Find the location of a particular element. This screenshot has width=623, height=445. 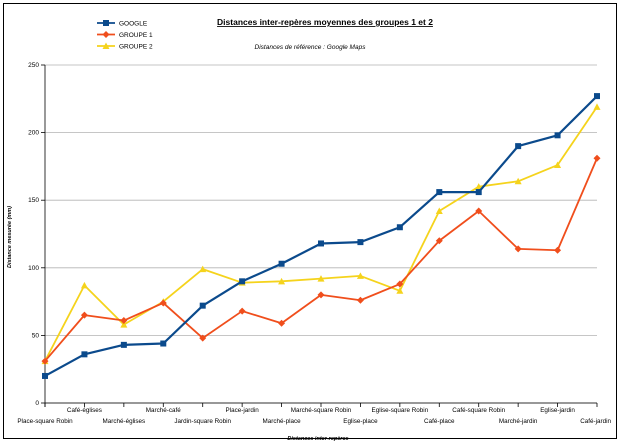

x-tick-label: Marché-place is located at coordinates (281, 421).